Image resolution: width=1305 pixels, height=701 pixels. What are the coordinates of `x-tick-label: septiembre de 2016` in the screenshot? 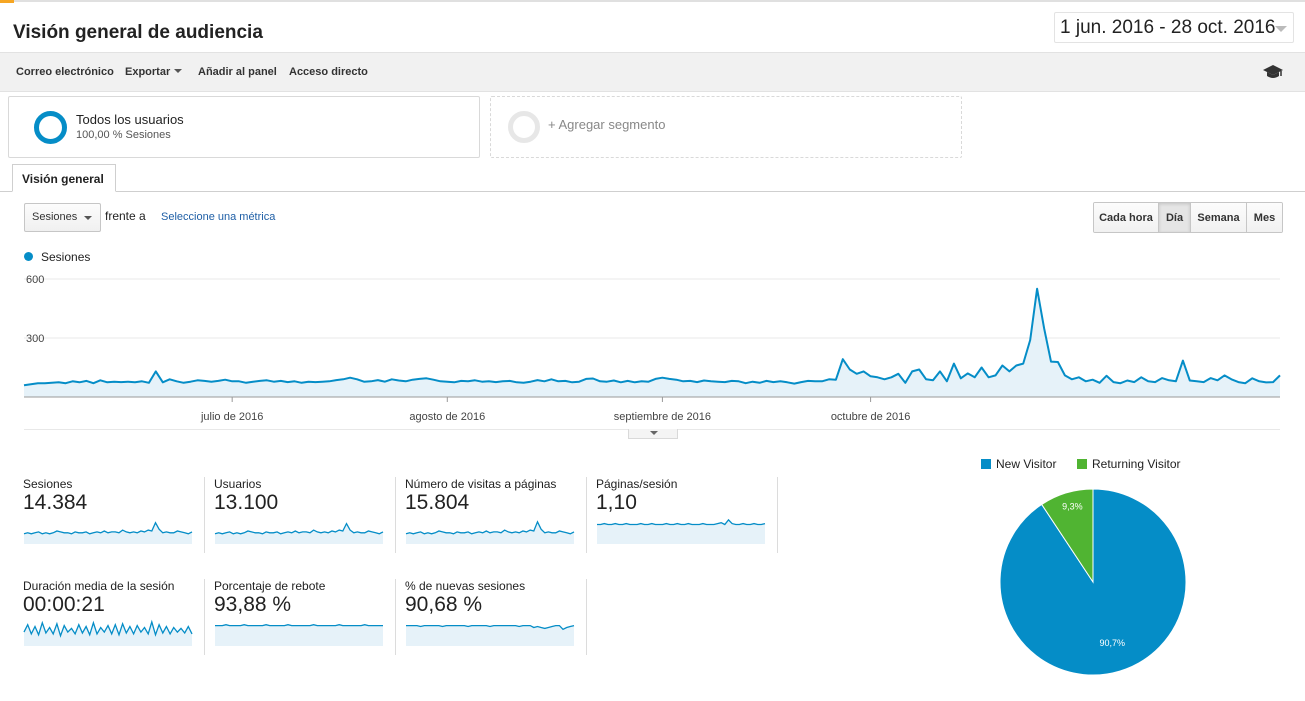 It's located at (662, 417).